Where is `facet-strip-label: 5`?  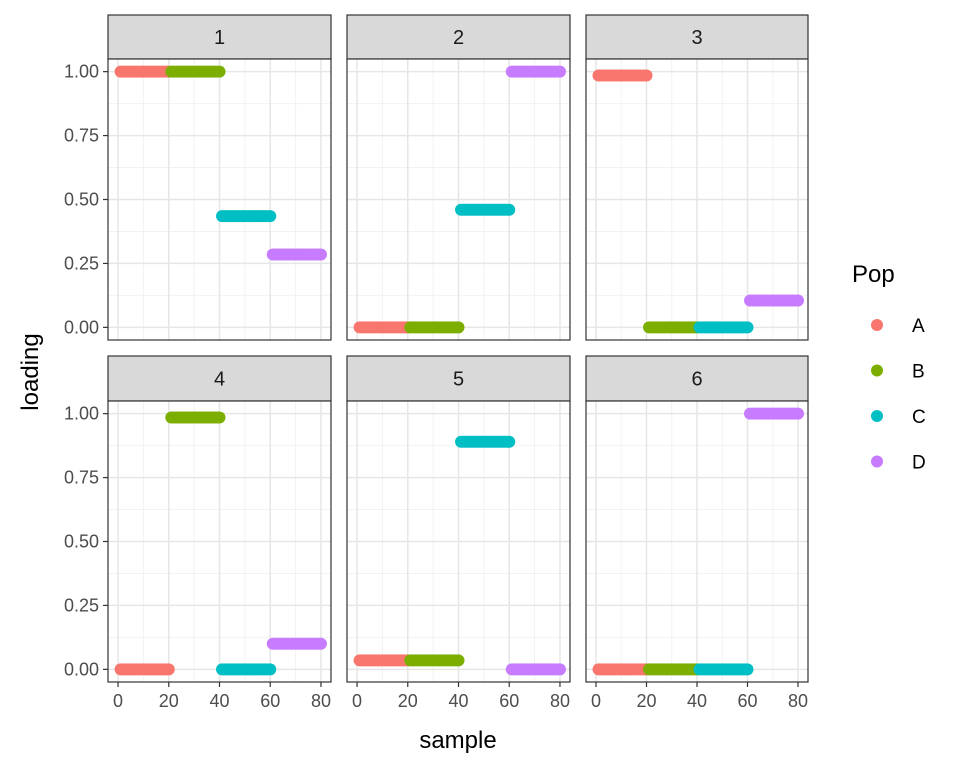
facet-strip-label: 5 is located at coordinates (458, 380).